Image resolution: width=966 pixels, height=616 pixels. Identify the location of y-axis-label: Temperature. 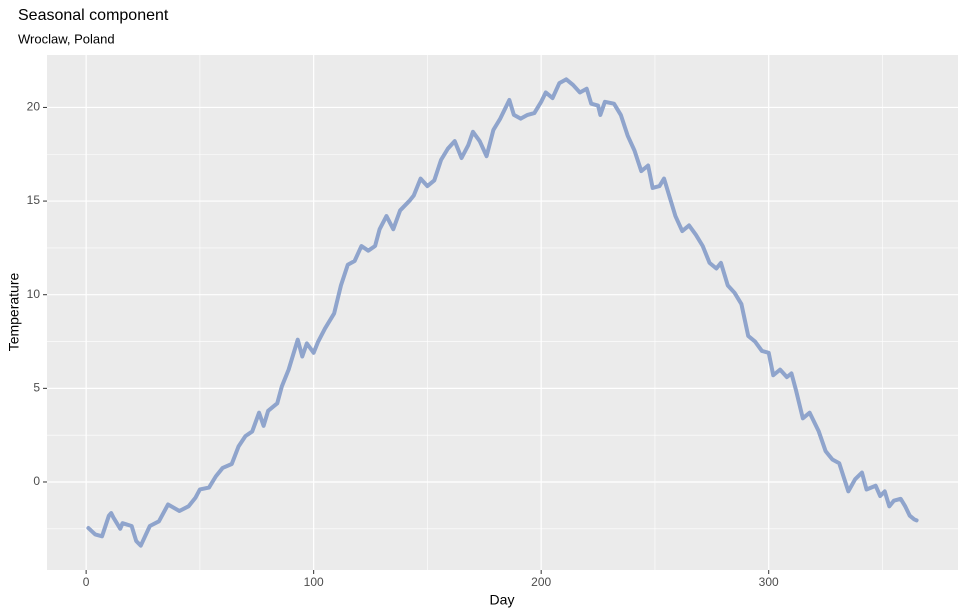
(14, 311).